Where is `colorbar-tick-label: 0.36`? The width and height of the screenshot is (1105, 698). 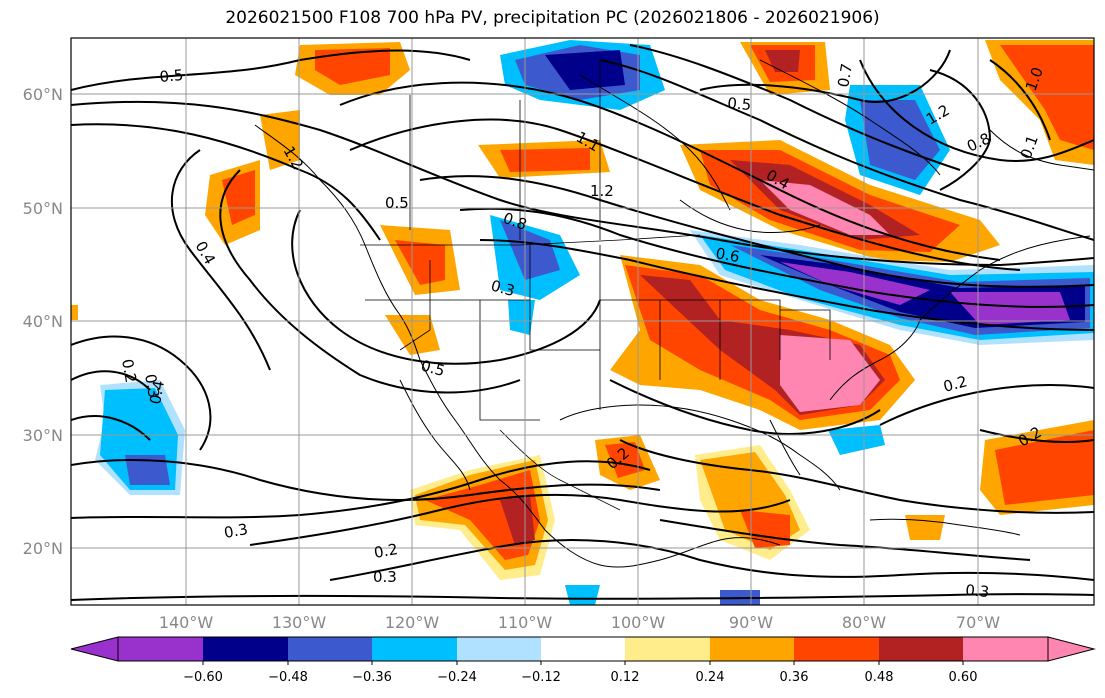 colorbar-tick-label: 0.36 is located at coordinates (794, 677).